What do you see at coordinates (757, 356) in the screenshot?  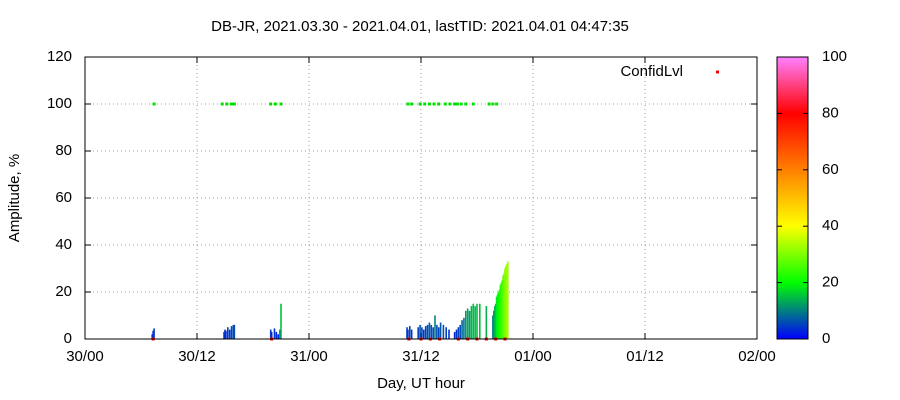 I see `x-tick-label: 02/00` at bounding box center [757, 356].